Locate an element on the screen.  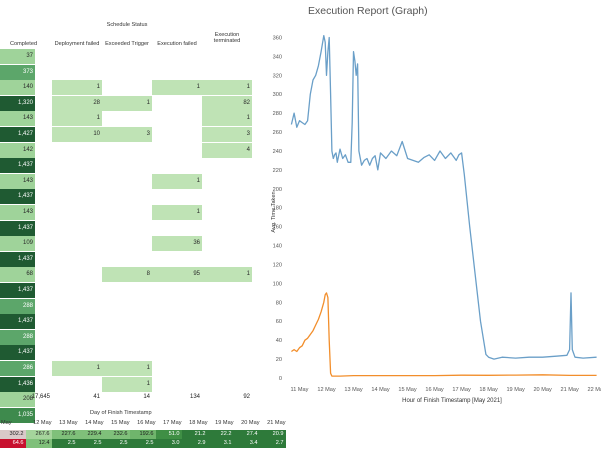
status-cell: 36 is located at coordinates (177, 244).